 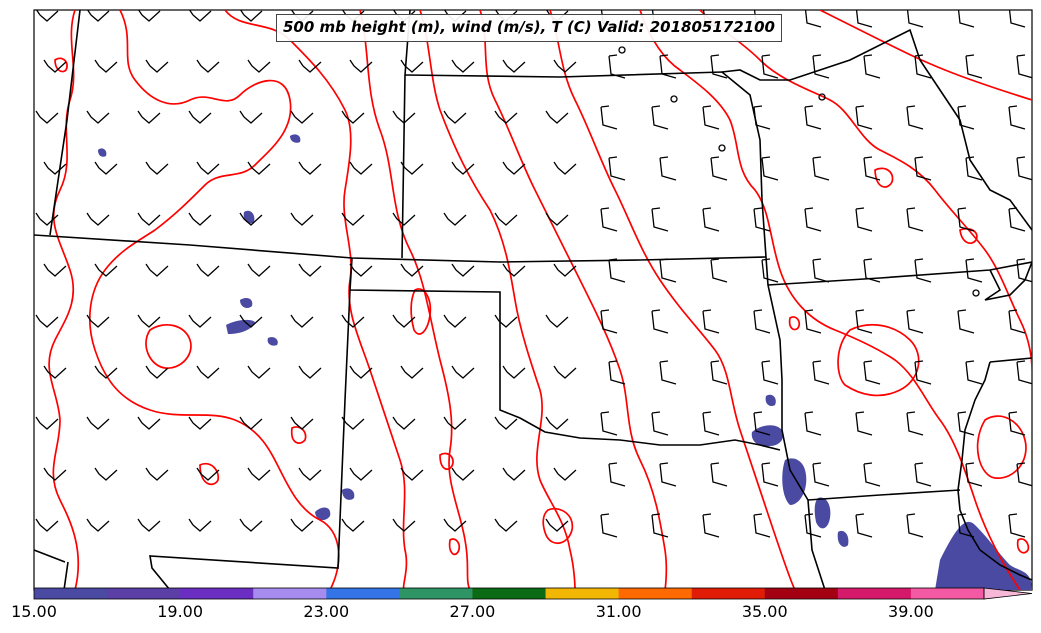 What do you see at coordinates (618, 611) in the screenshot?
I see `colorbar-tick-label: 31.00` at bounding box center [618, 611].